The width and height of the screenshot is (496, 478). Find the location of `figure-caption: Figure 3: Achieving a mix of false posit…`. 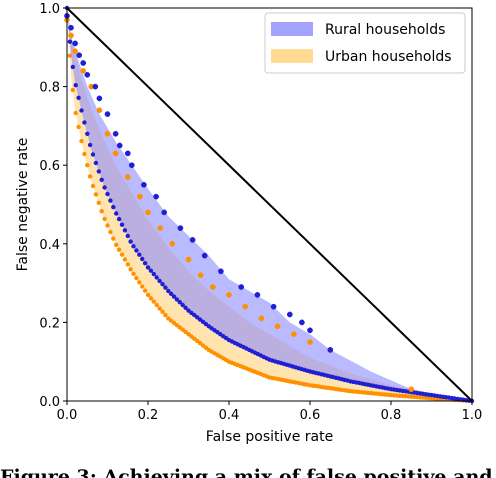

figure-caption: Figure 3: Achieving a mix of false posit… is located at coordinates (248, 472).